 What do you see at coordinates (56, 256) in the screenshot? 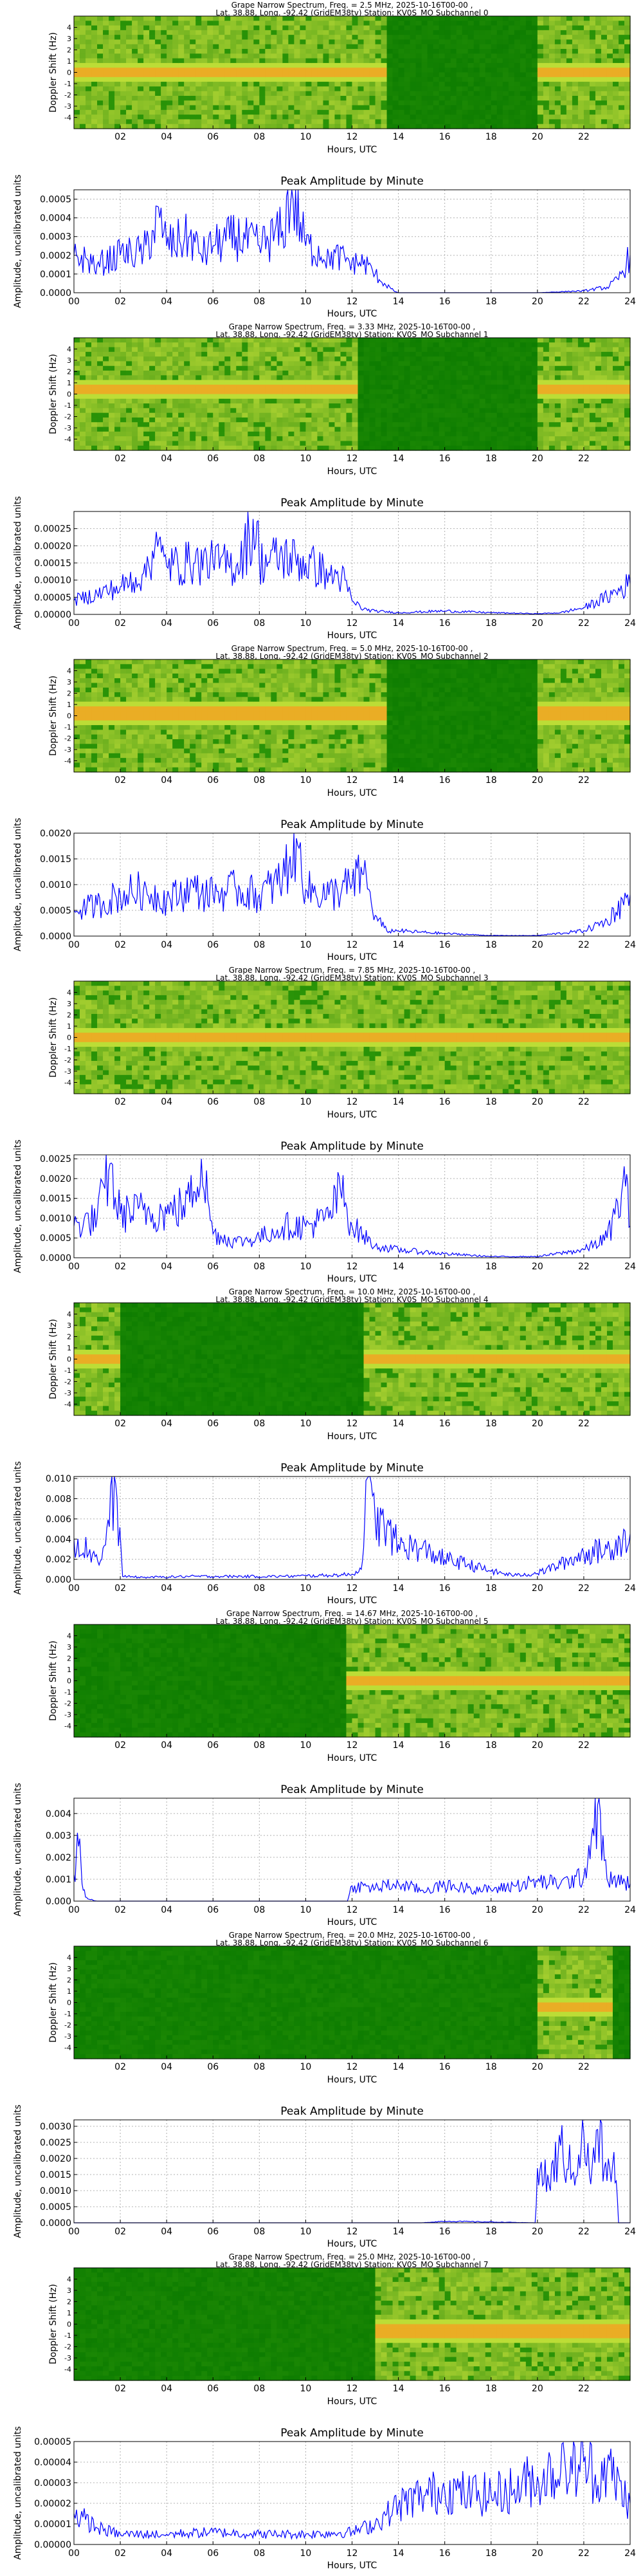
I see `amp-ytick-label: 0.0002` at bounding box center [56, 256].